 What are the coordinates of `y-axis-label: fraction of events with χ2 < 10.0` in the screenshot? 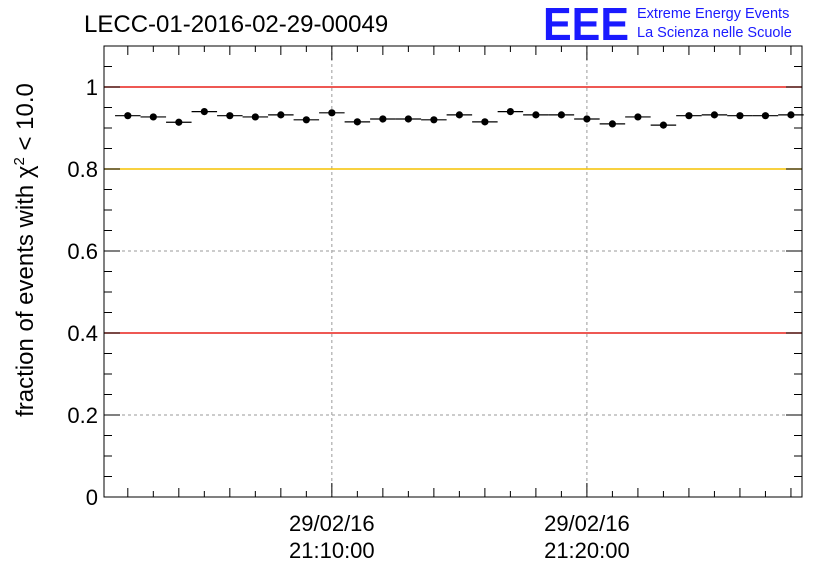 It's located at (25, 250).